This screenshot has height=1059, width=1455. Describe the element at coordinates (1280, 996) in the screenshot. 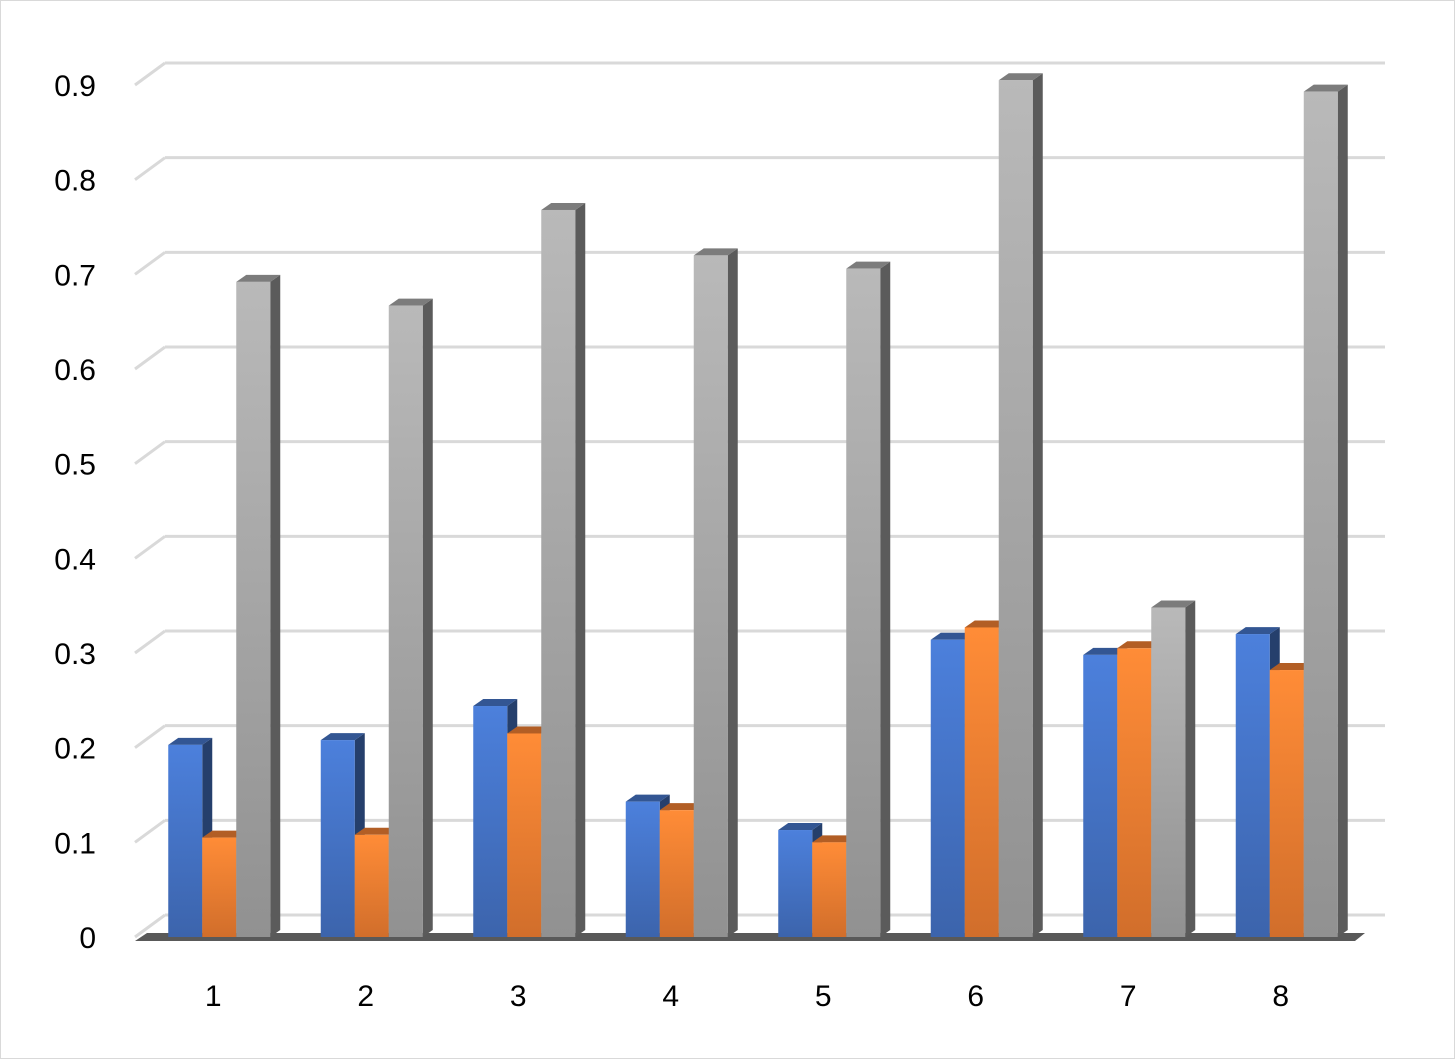

I see `x-tick-label: 8` at that location.